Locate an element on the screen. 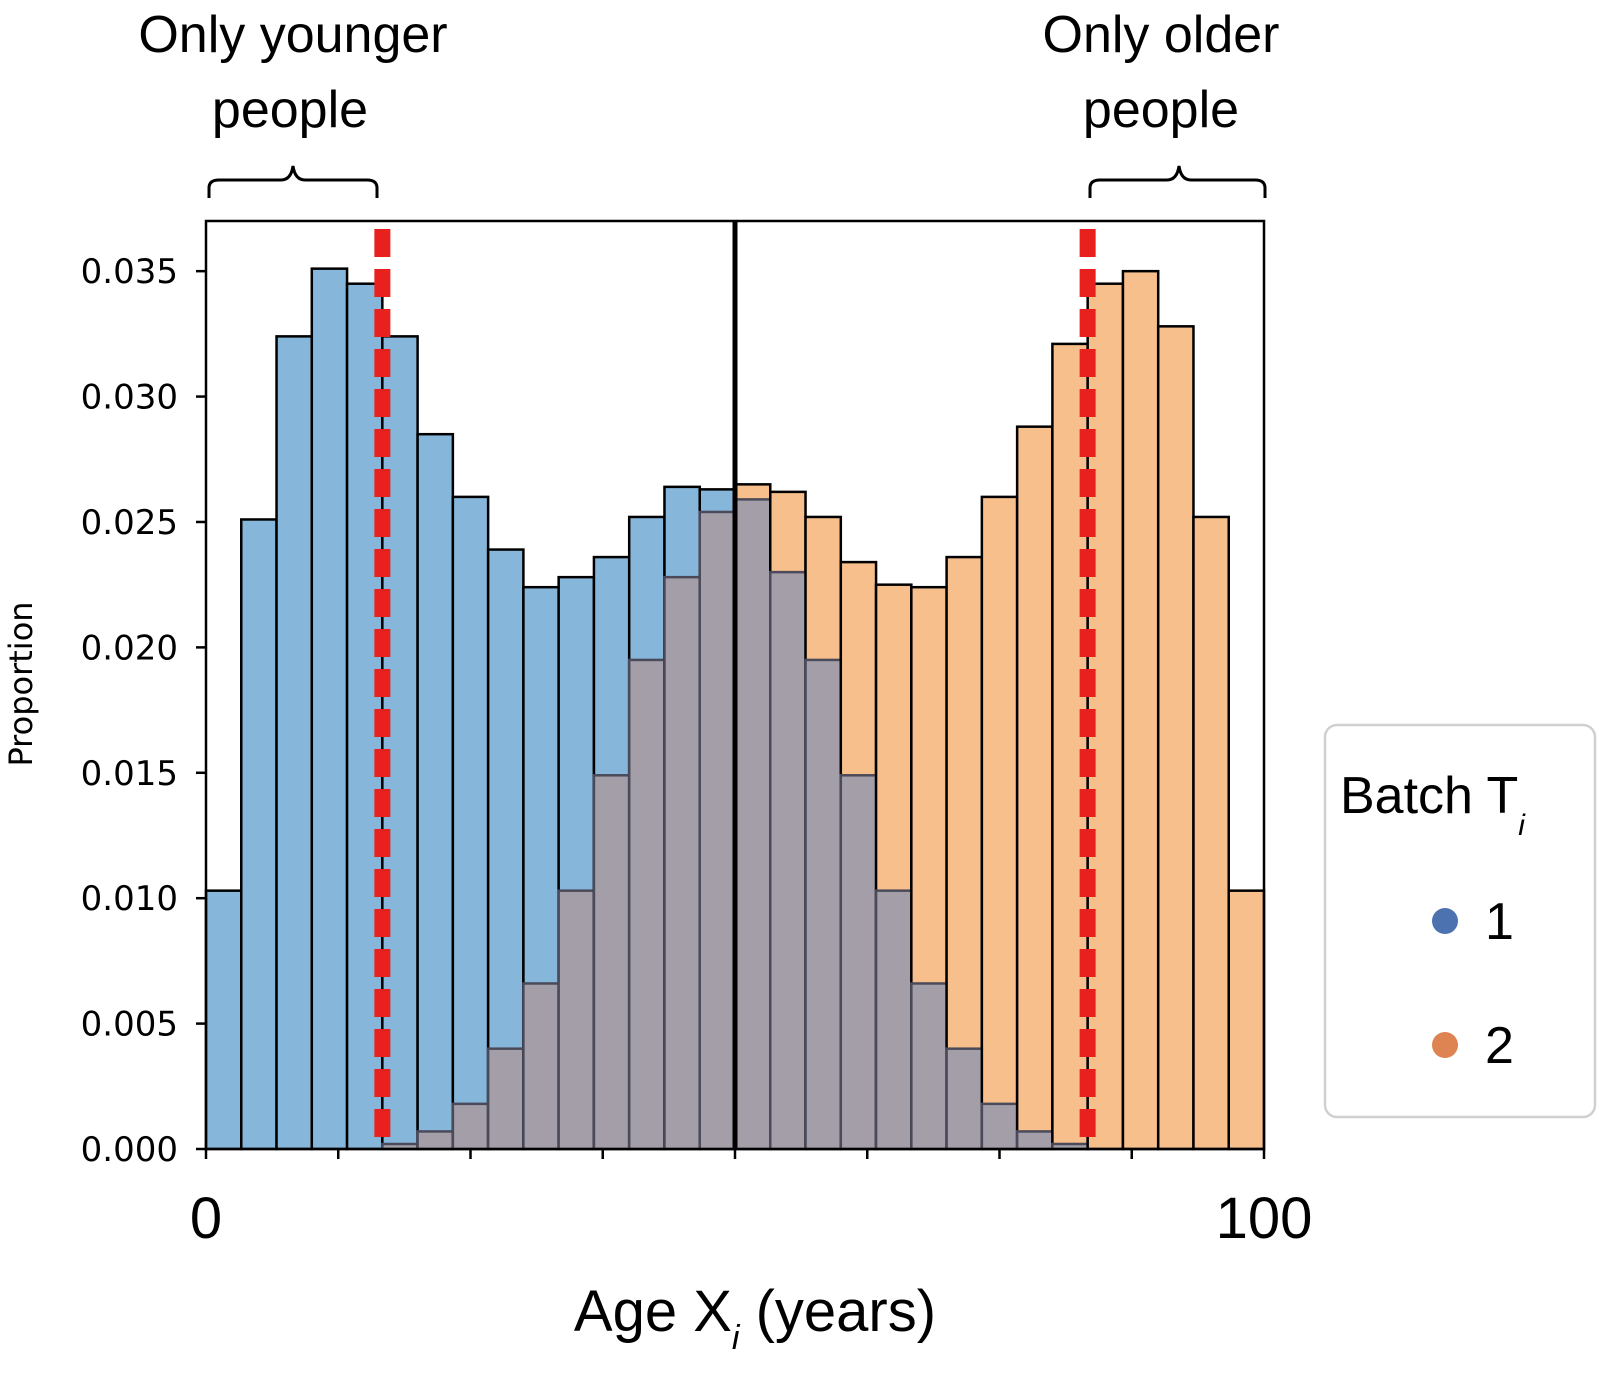 The height and width of the screenshot is (1389, 1599). annotation-younger-line1: Only younger is located at coordinates (292, 35).